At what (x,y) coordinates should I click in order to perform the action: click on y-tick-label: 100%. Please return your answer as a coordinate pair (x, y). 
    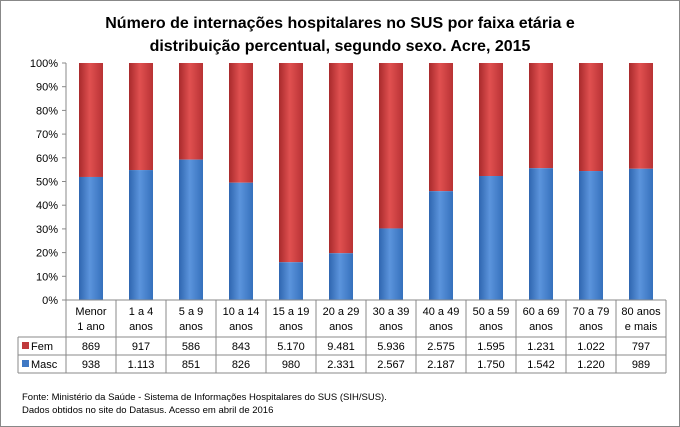
    Looking at the image, I should click on (44, 64).